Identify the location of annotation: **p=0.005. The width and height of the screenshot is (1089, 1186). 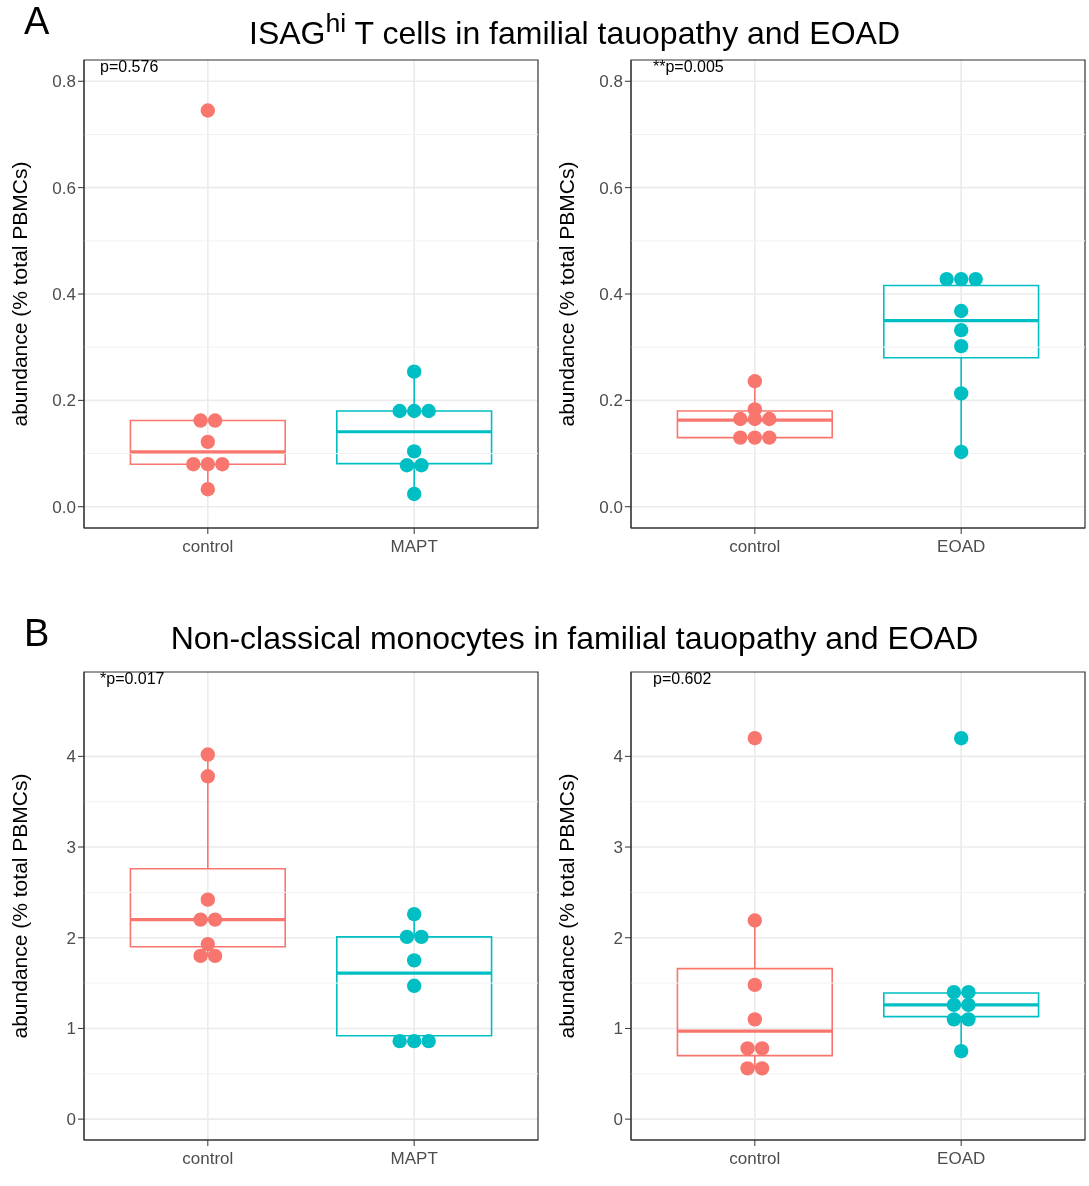
(688, 67).